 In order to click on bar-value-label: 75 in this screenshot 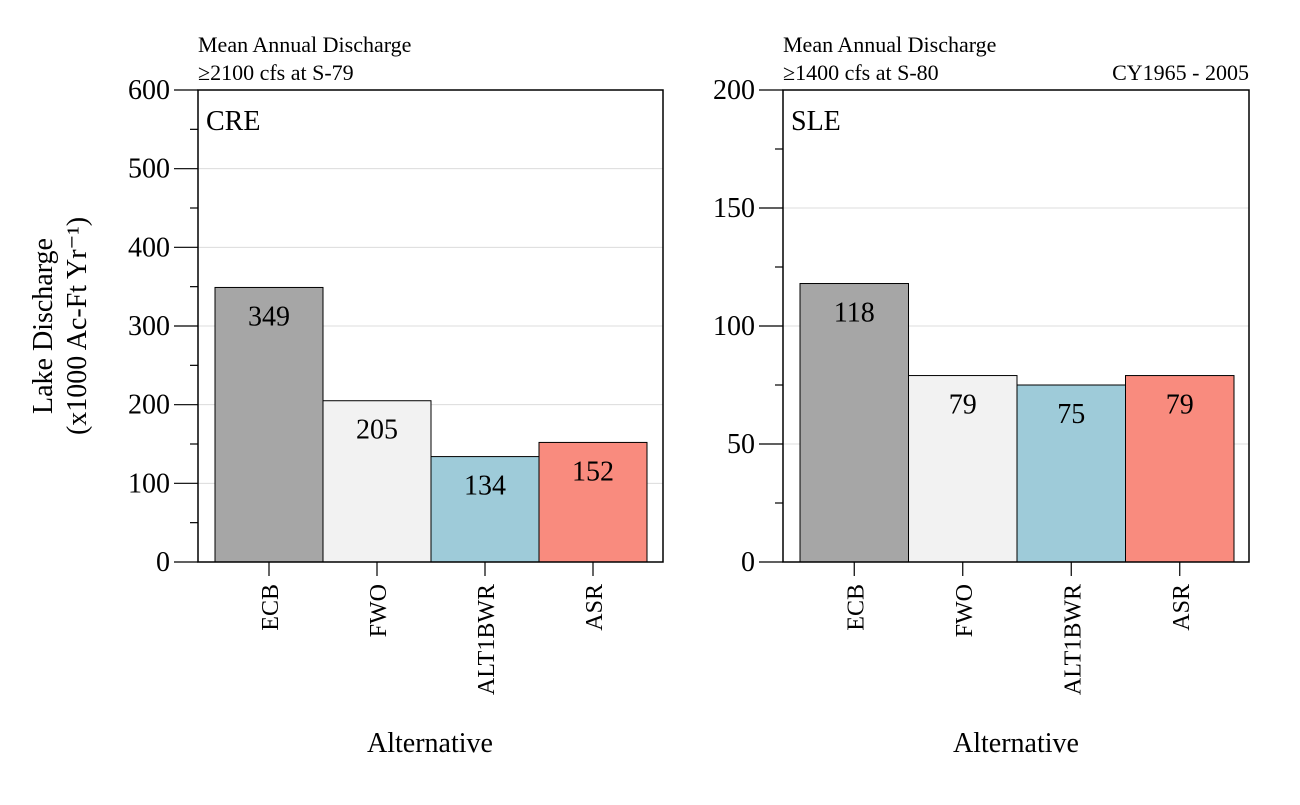, I will do `click(1071, 414)`.